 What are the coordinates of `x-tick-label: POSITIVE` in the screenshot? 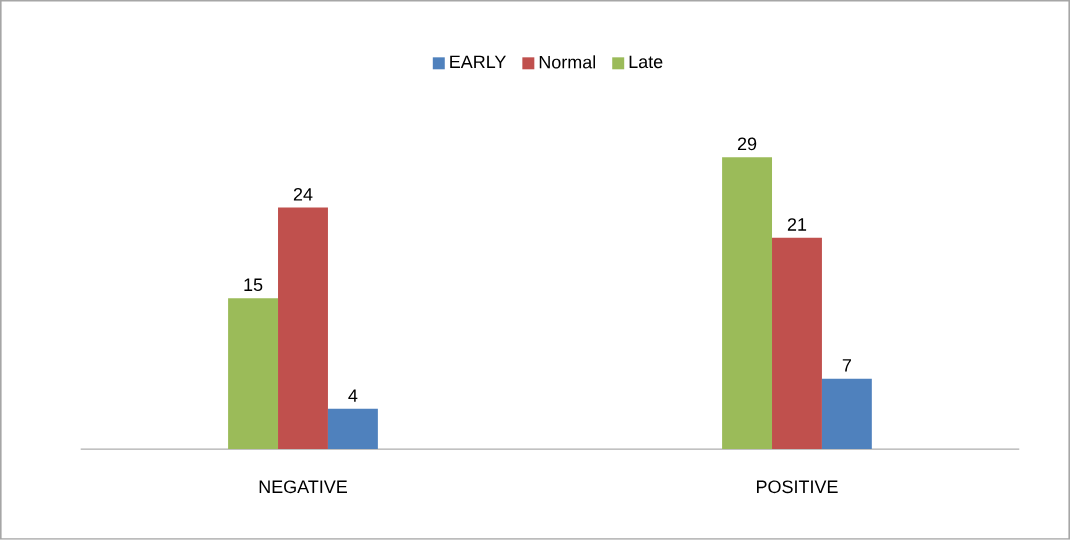 It's located at (797, 487).